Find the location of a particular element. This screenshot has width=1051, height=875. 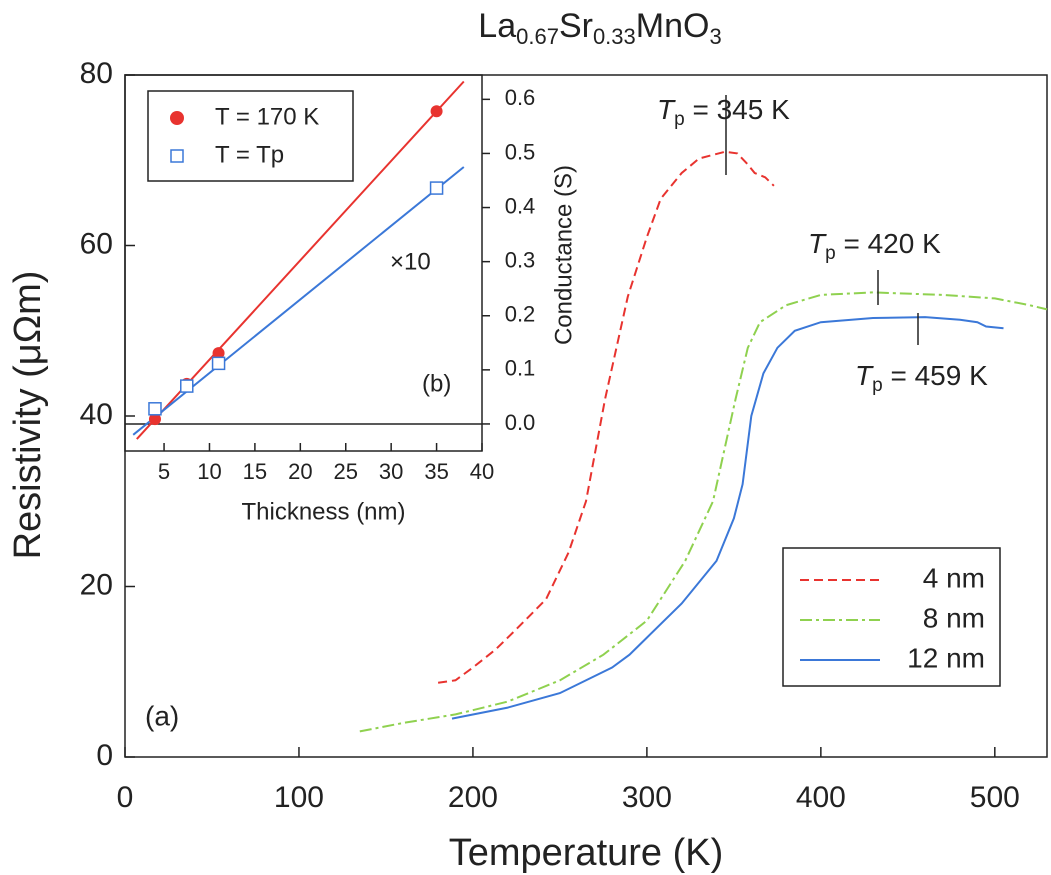

panel-label: (b) is located at coordinates (436, 383).